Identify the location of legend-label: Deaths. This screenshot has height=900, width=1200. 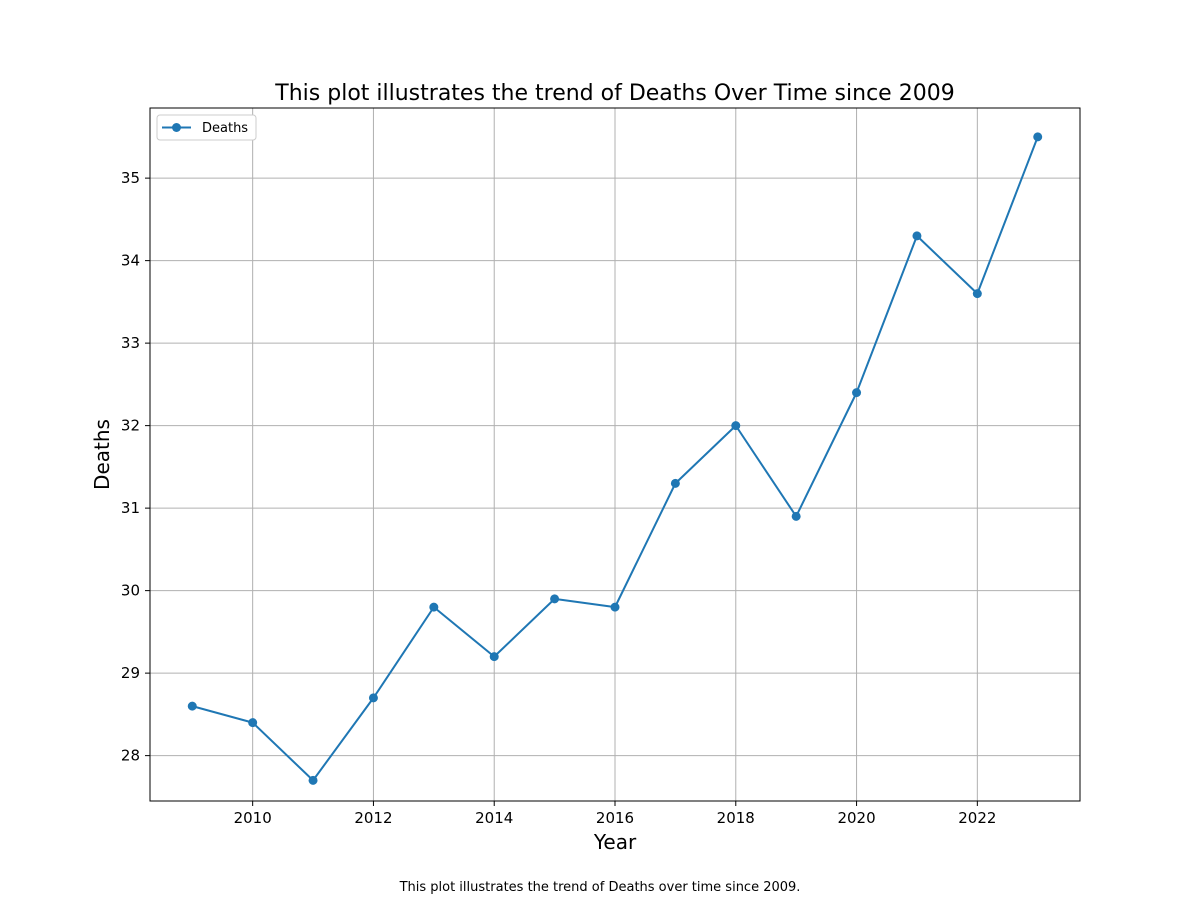
(225, 128).